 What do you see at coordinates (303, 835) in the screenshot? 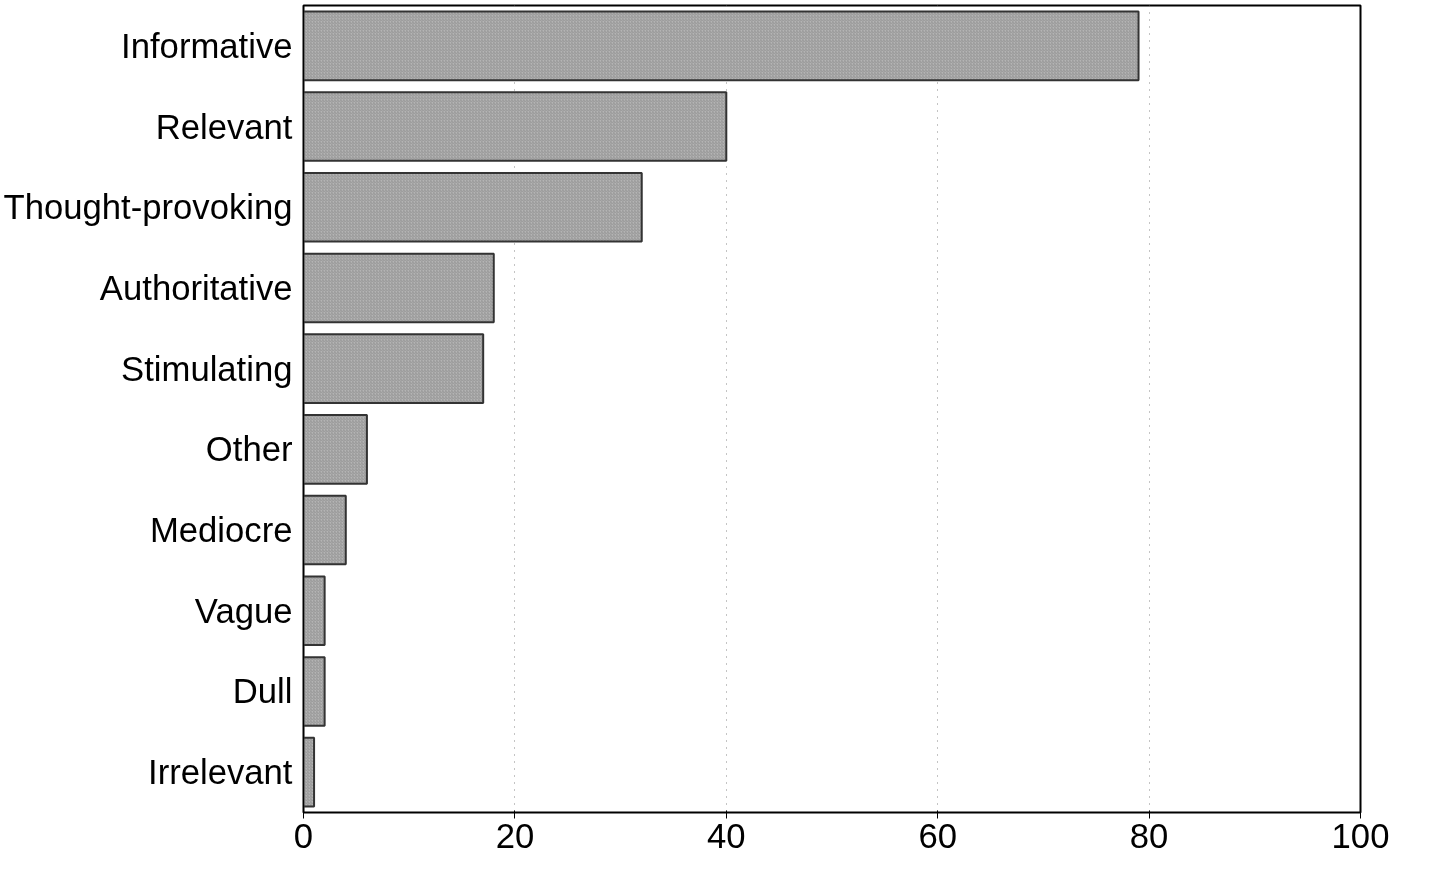
I see `x-tick-label: 0` at bounding box center [303, 835].